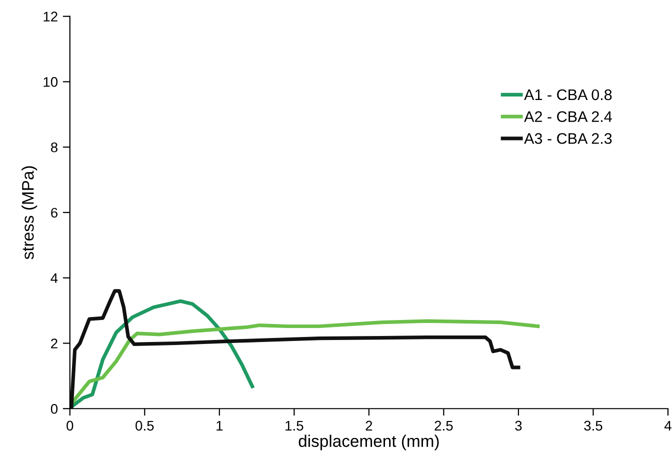 The height and width of the screenshot is (467, 672). What do you see at coordinates (668, 425) in the screenshot?
I see `x-tick-label: 4` at bounding box center [668, 425].